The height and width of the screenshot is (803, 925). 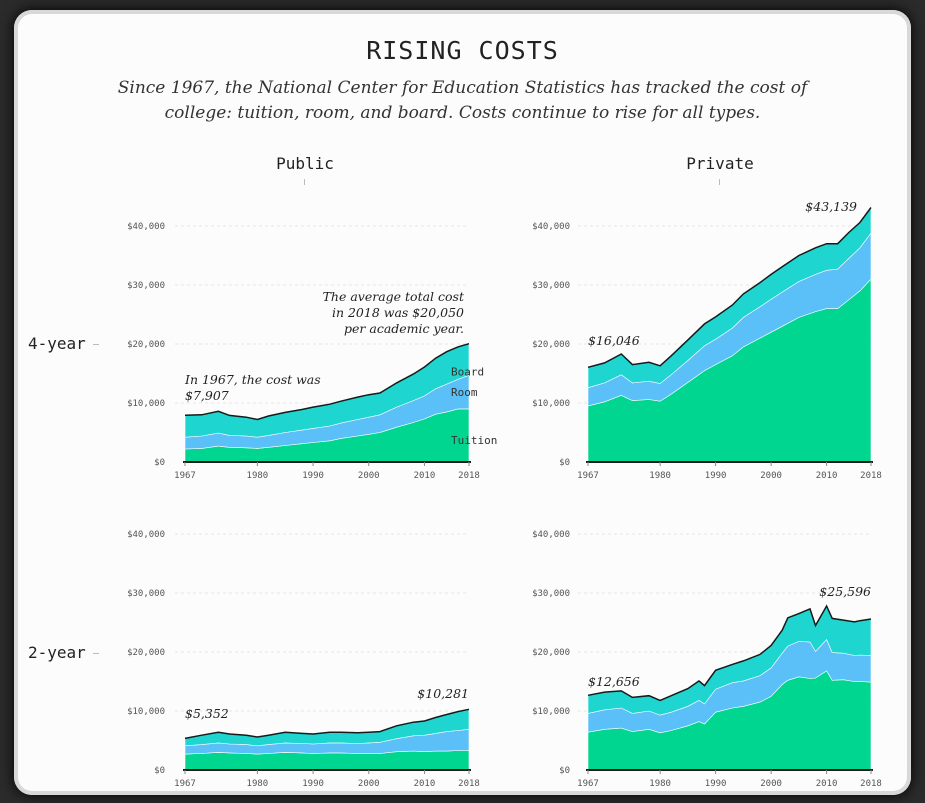 I want to click on annotation-text: In 1967, the cost was, so click(x=252, y=379).